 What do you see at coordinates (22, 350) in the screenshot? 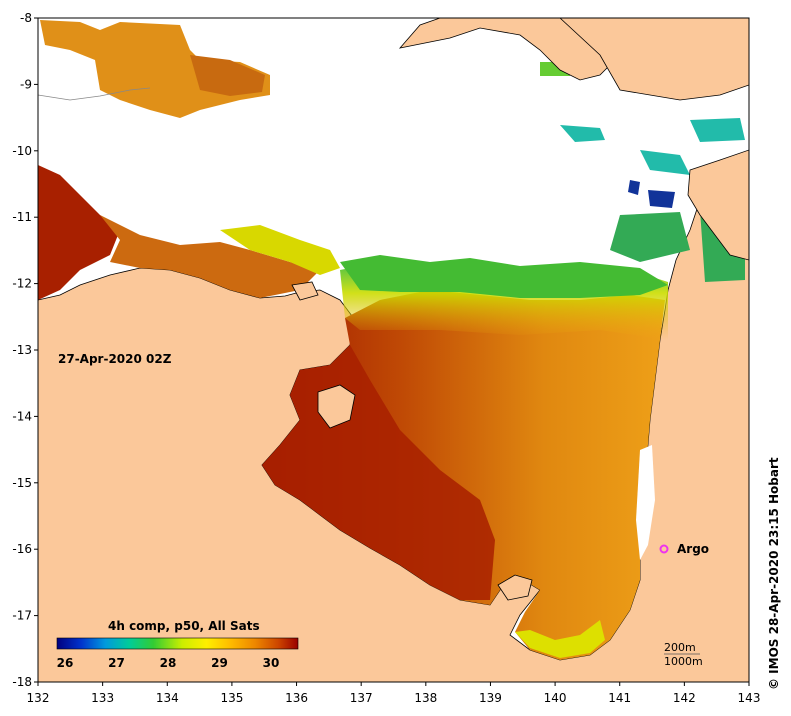
I see `y-tick-label: -13` at bounding box center [22, 350].